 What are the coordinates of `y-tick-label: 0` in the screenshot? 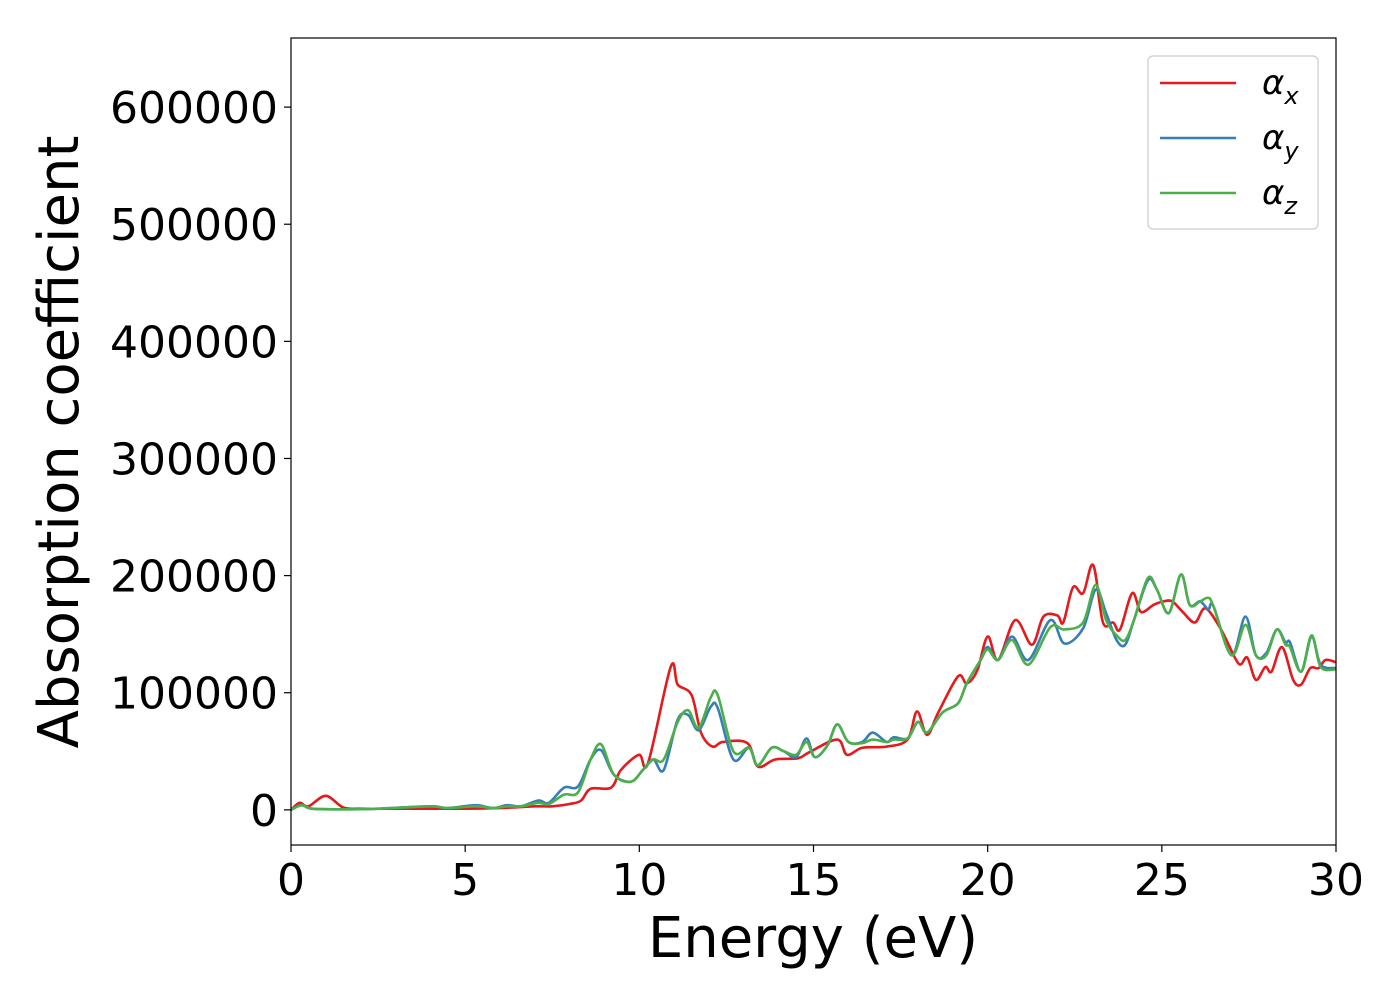 It's located at (264, 811).